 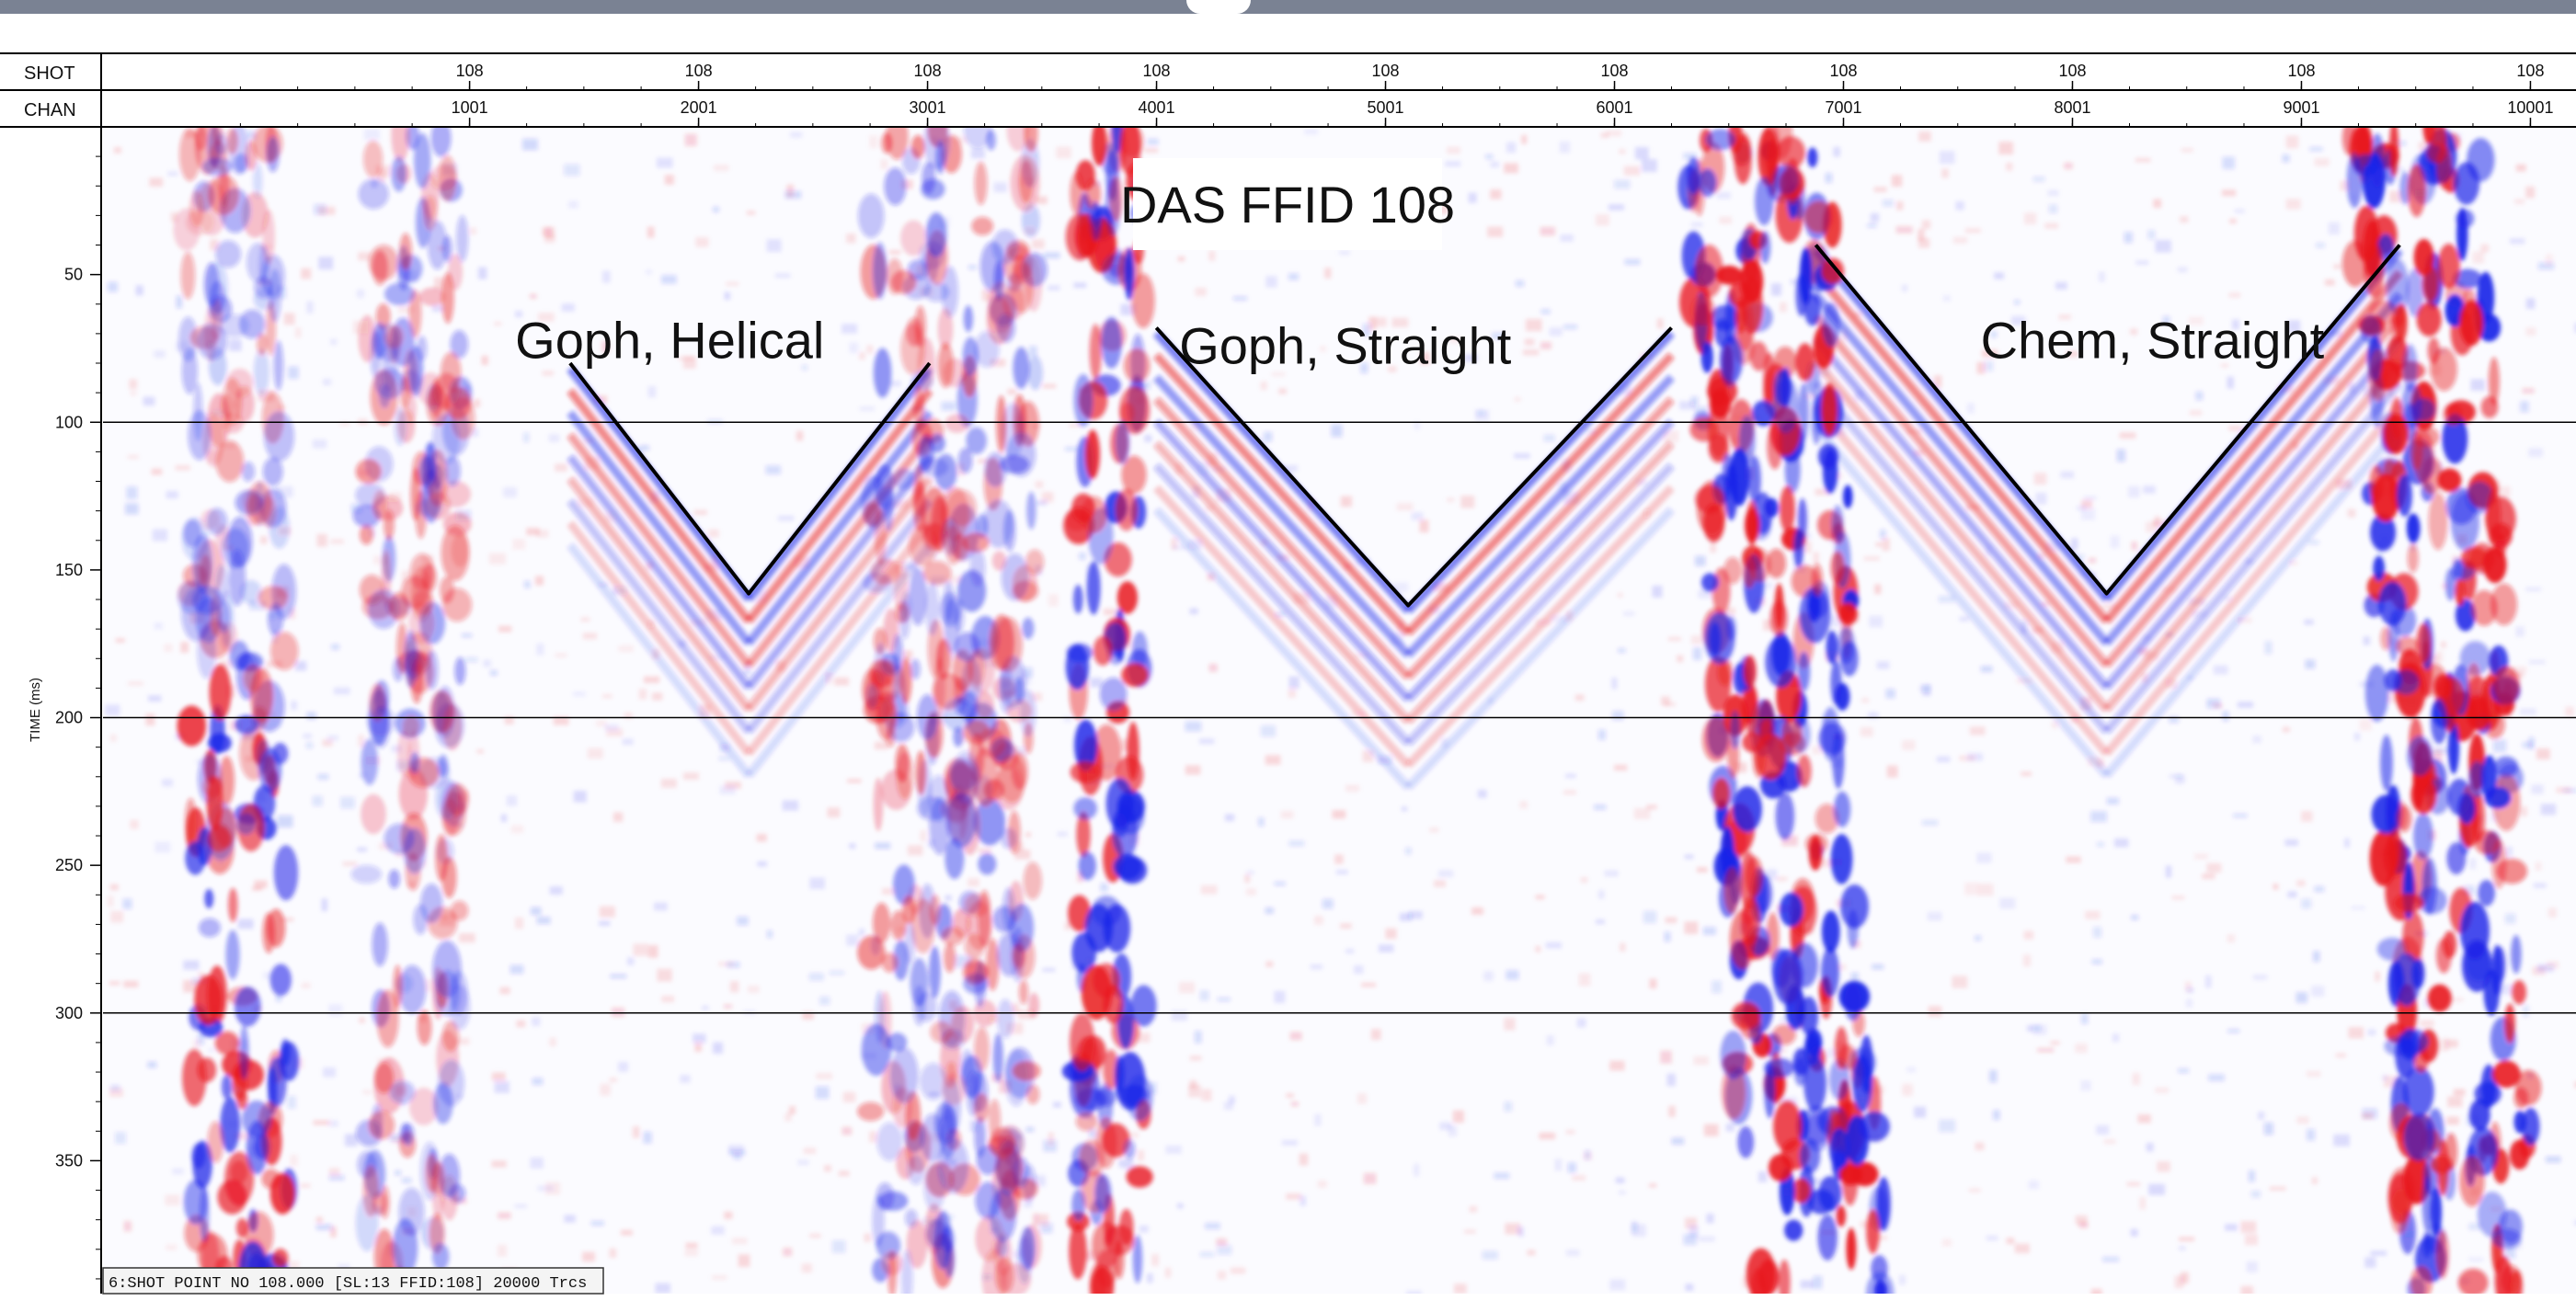 I want to click on chart-title: DAS FFID 108, so click(x=1287, y=205).